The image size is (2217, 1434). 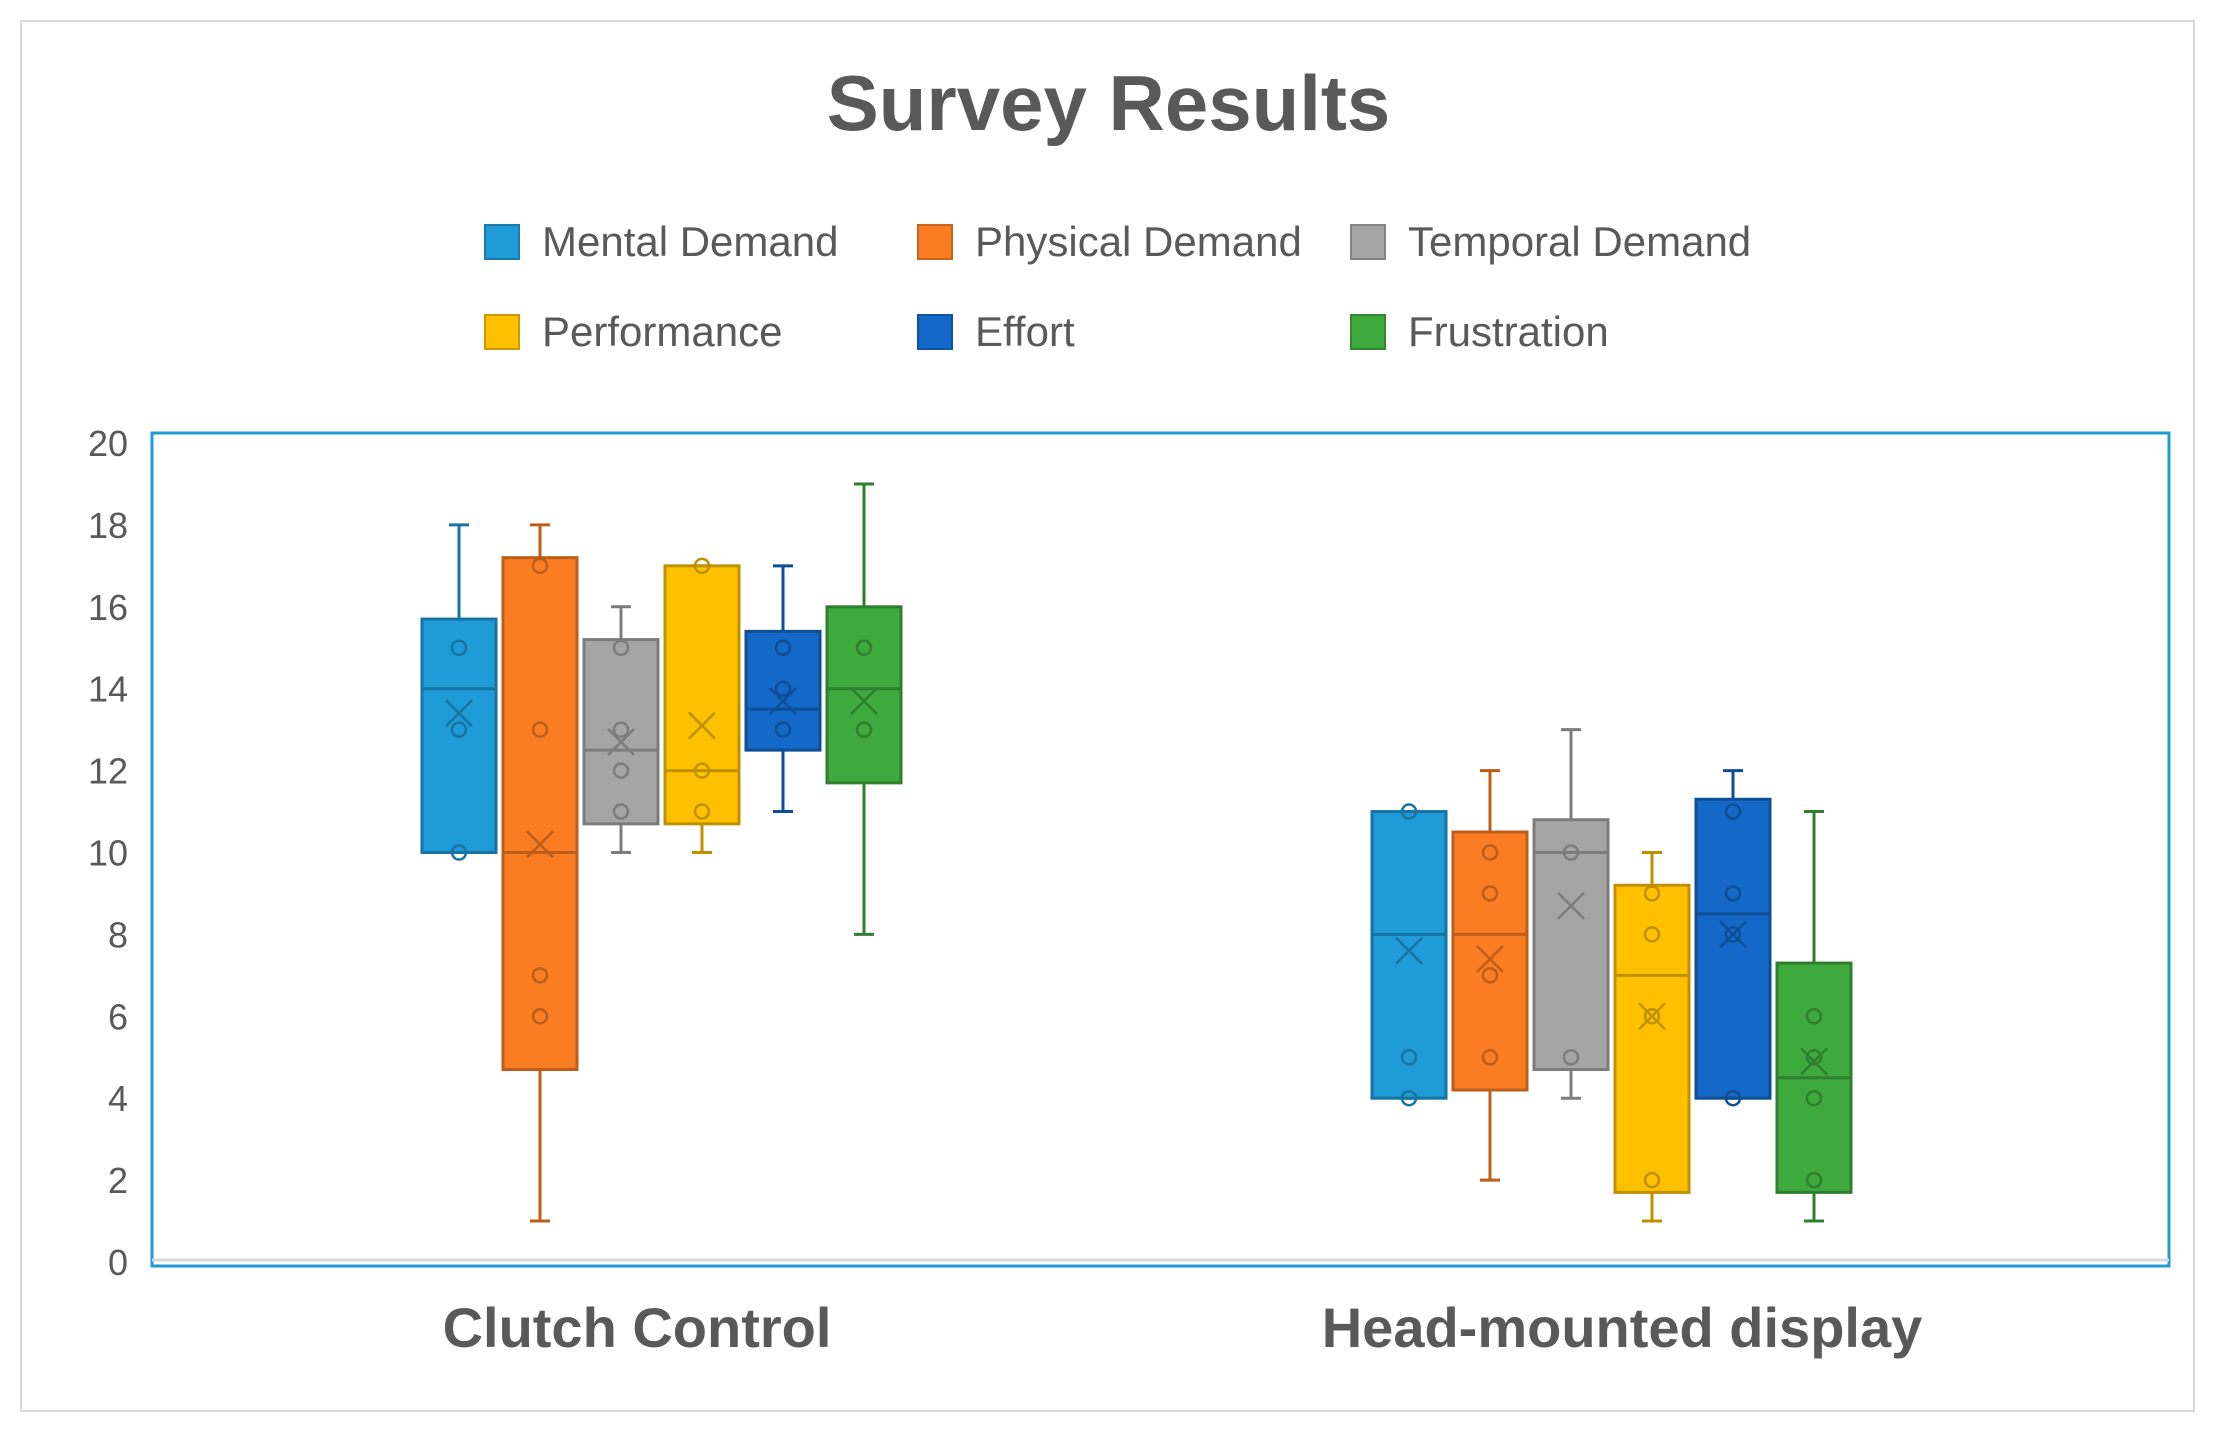 What do you see at coordinates (1580, 241) in the screenshot?
I see `legend-label: Temporal Demand` at bounding box center [1580, 241].